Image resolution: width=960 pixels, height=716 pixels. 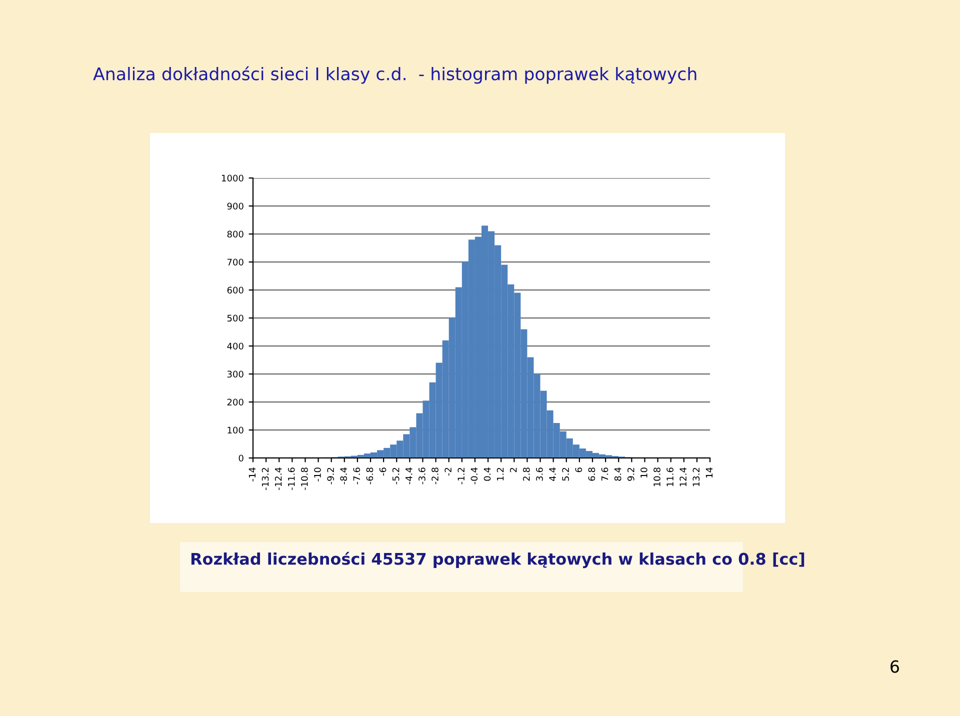 I want to click on x-tick-label: 3.6, so click(x=539, y=474).